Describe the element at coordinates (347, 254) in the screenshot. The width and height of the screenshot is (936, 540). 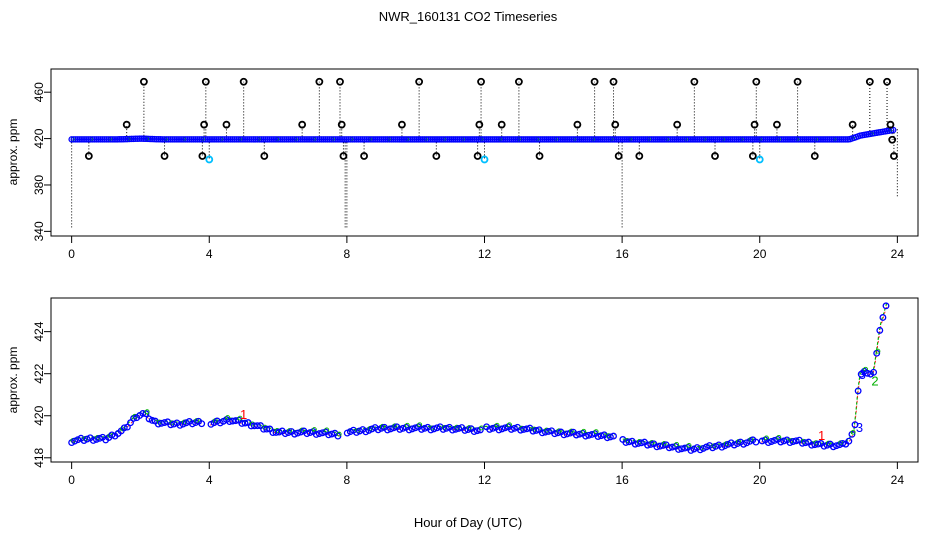
I see `panel-top-x-tick-label: 8` at that location.